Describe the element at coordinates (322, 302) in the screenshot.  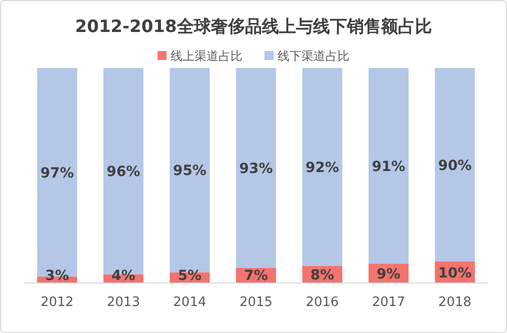
I see `x-tick-label: 2016` at that location.